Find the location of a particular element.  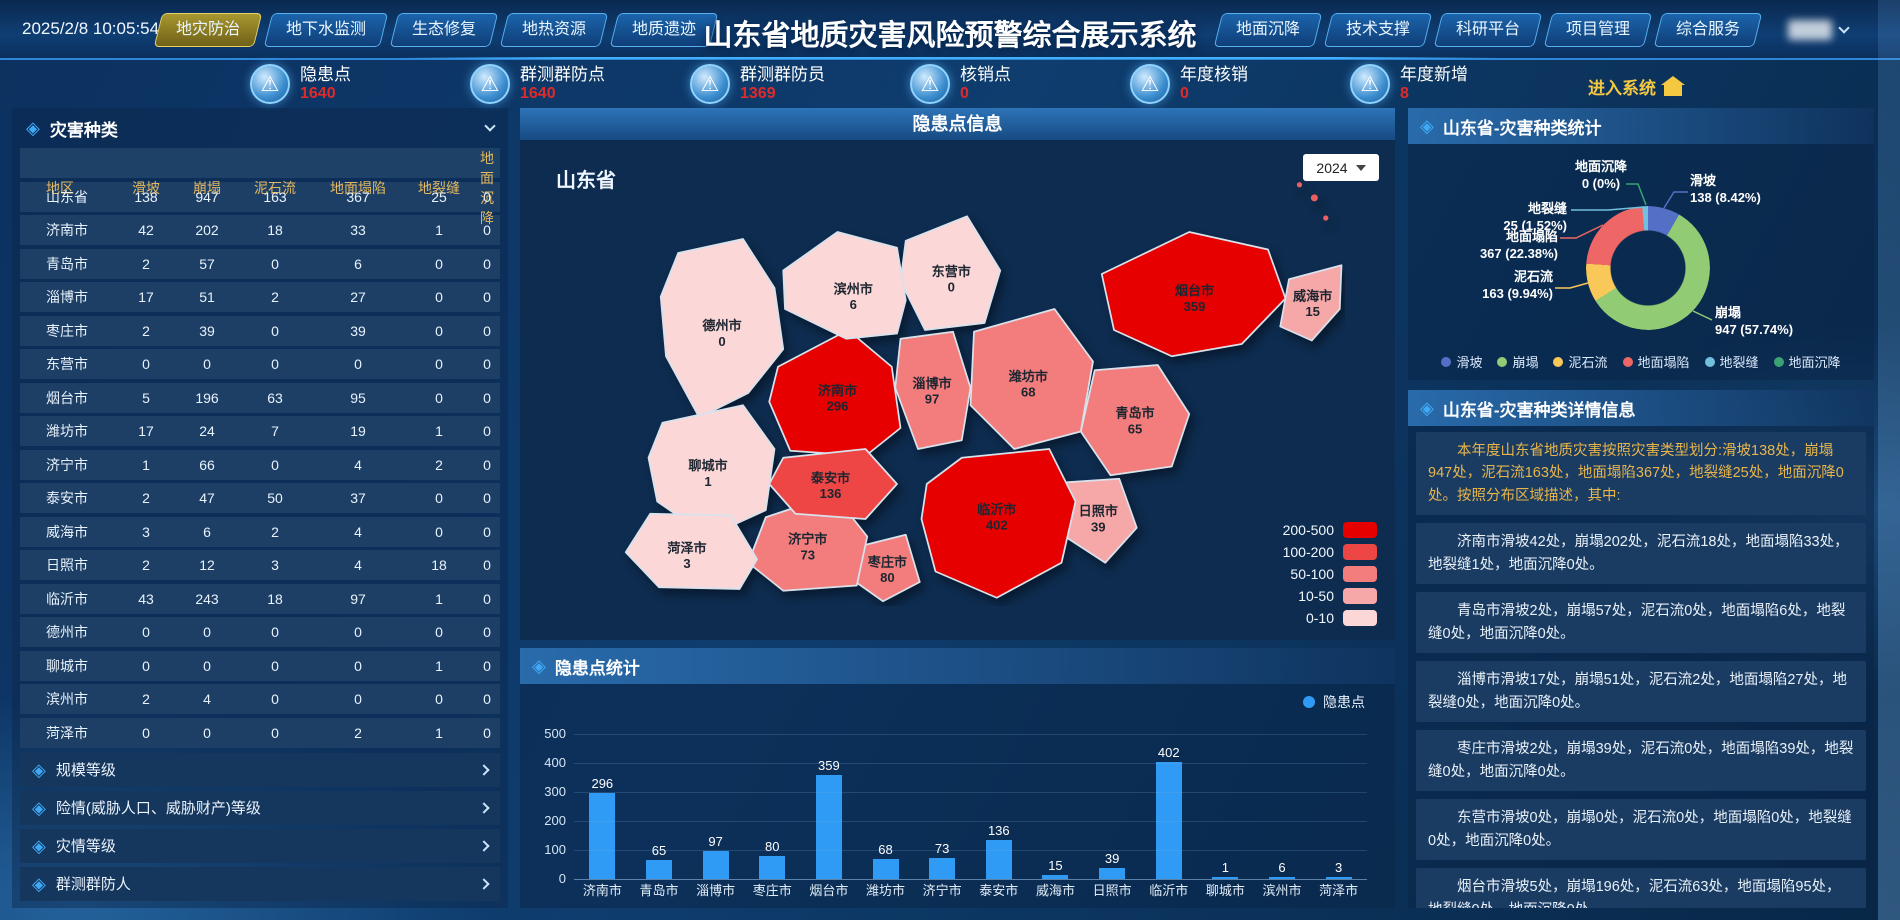

table-row: 德州市 0 0 0 0 0 0 is located at coordinates (260, 632).